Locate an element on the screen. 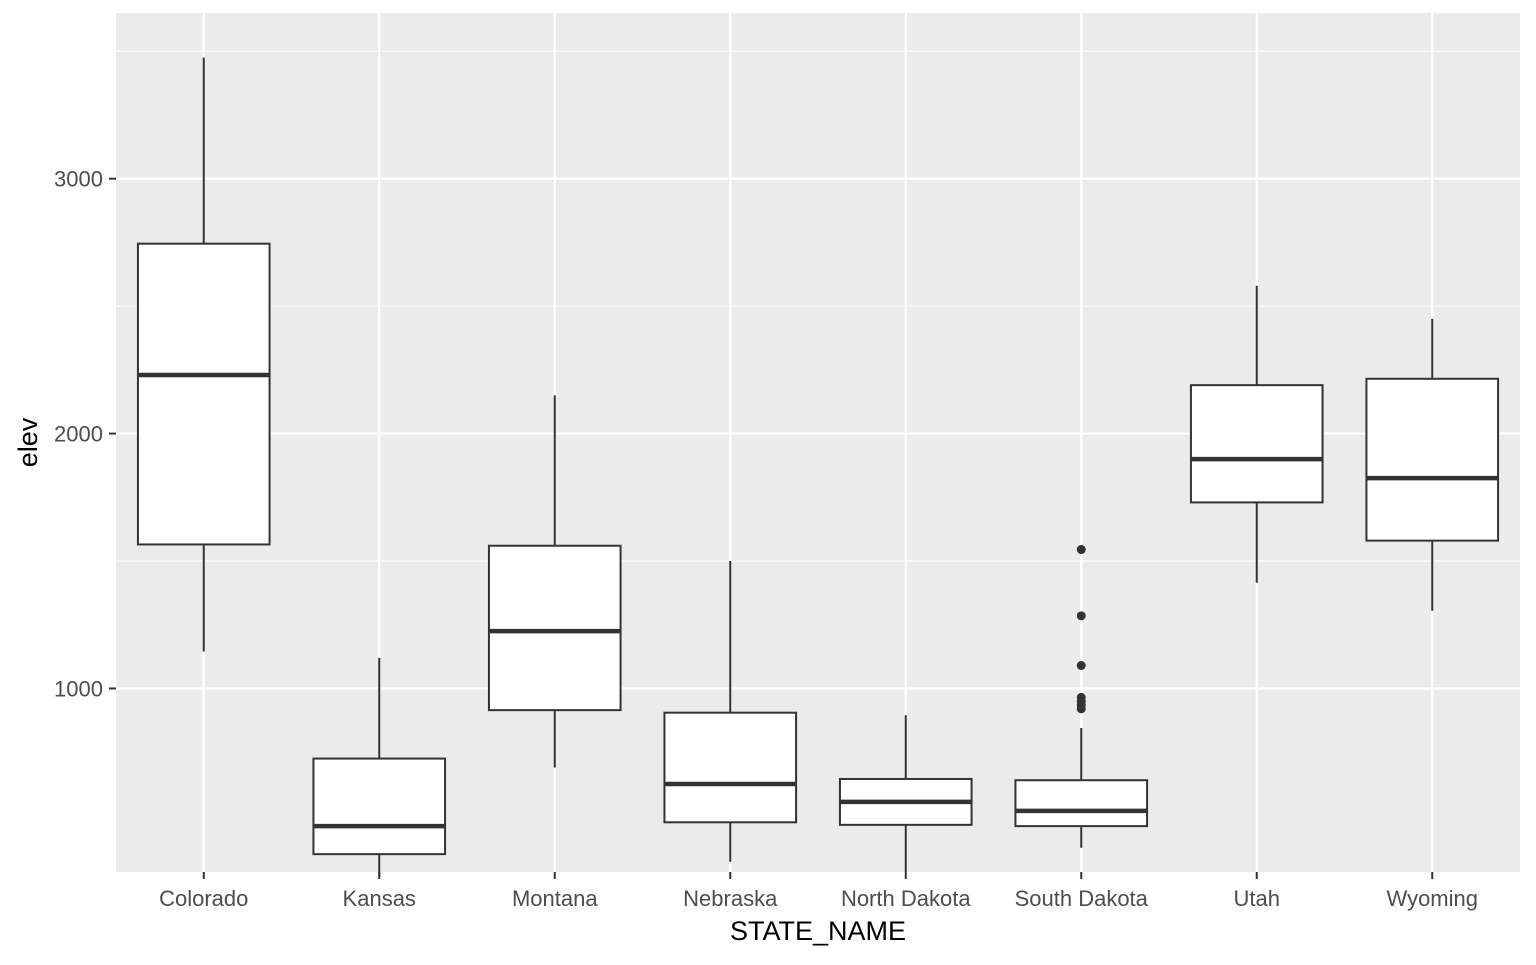 The height and width of the screenshot is (965, 1536). x-tick-label: Montana is located at coordinates (555, 898).